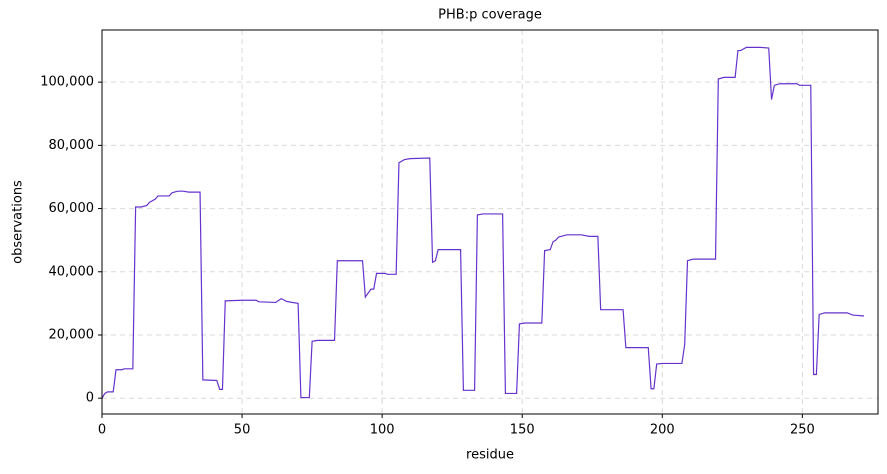  What do you see at coordinates (662, 430) in the screenshot?
I see `x-tick-label: 200` at bounding box center [662, 430].